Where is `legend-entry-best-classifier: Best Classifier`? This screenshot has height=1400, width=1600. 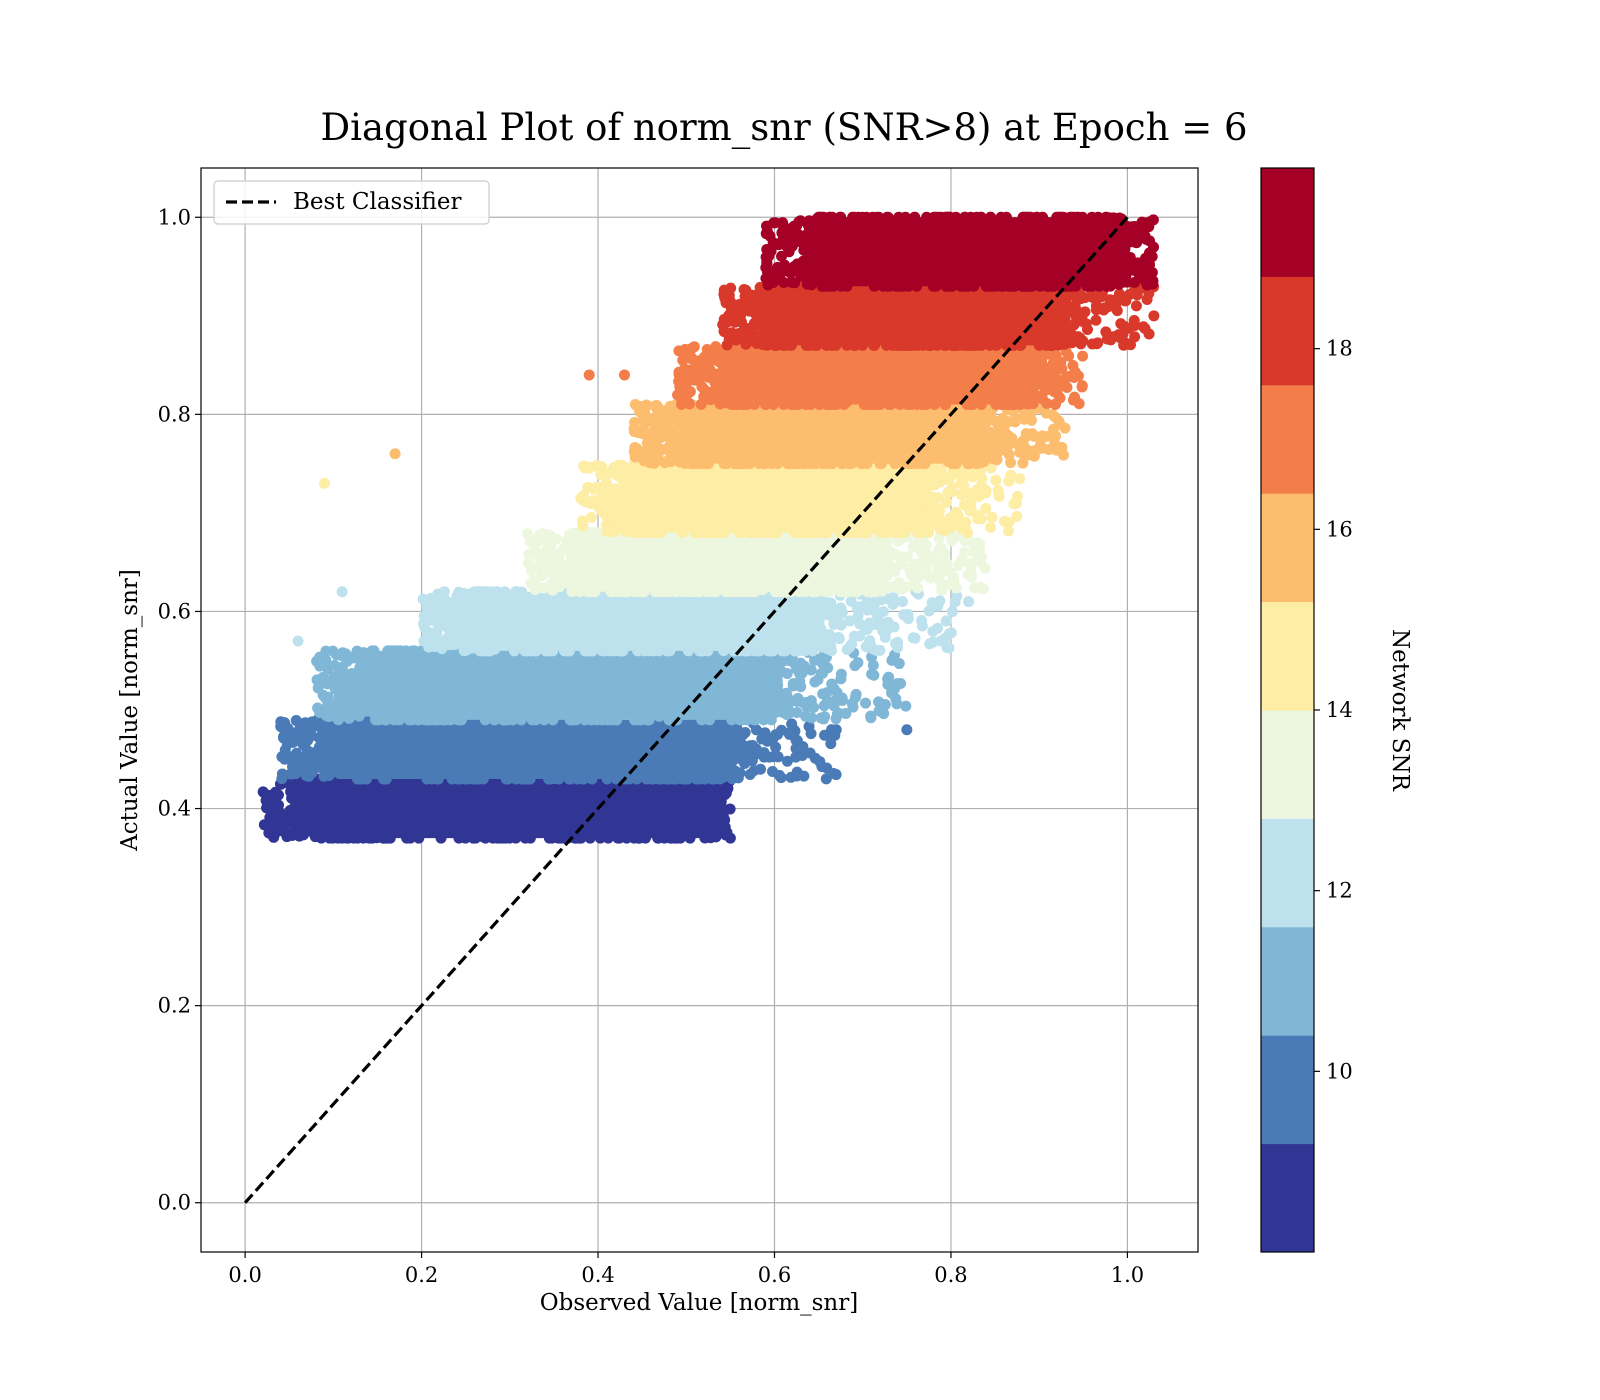
legend-entry-best-classifier: Best Classifier is located at coordinates (377, 202).